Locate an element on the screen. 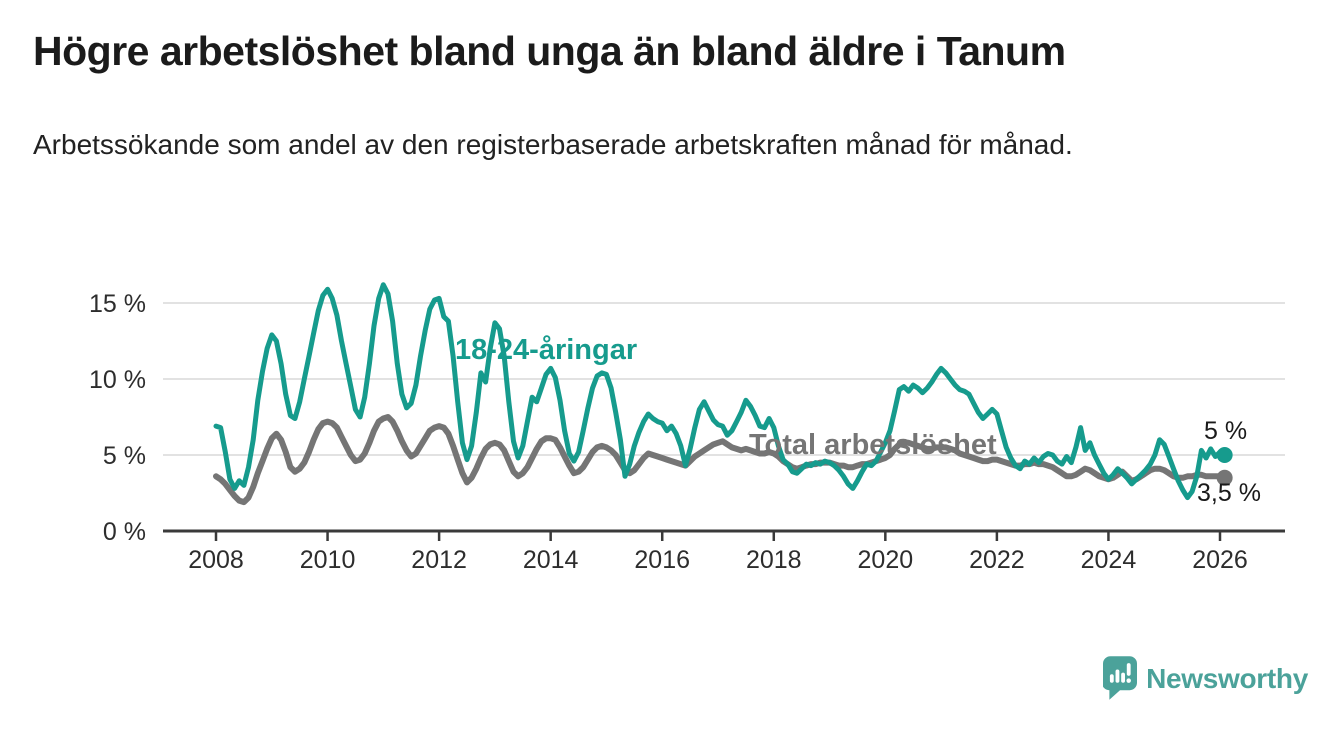 The width and height of the screenshot is (1340, 734). newsworthy-logo: Newsworthy is located at coordinates (1205, 678).